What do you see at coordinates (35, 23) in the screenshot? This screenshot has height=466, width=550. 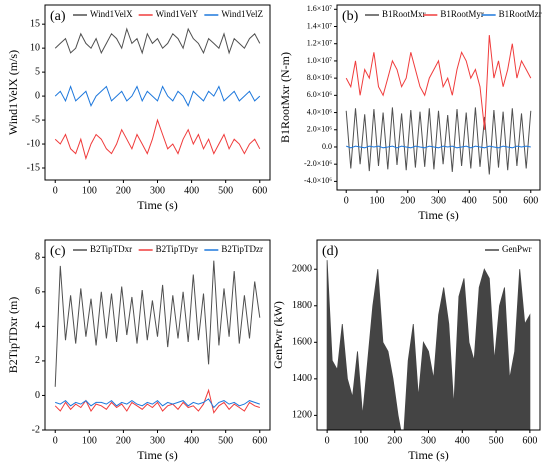 I see `y-tick-label: 15` at bounding box center [35, 23].